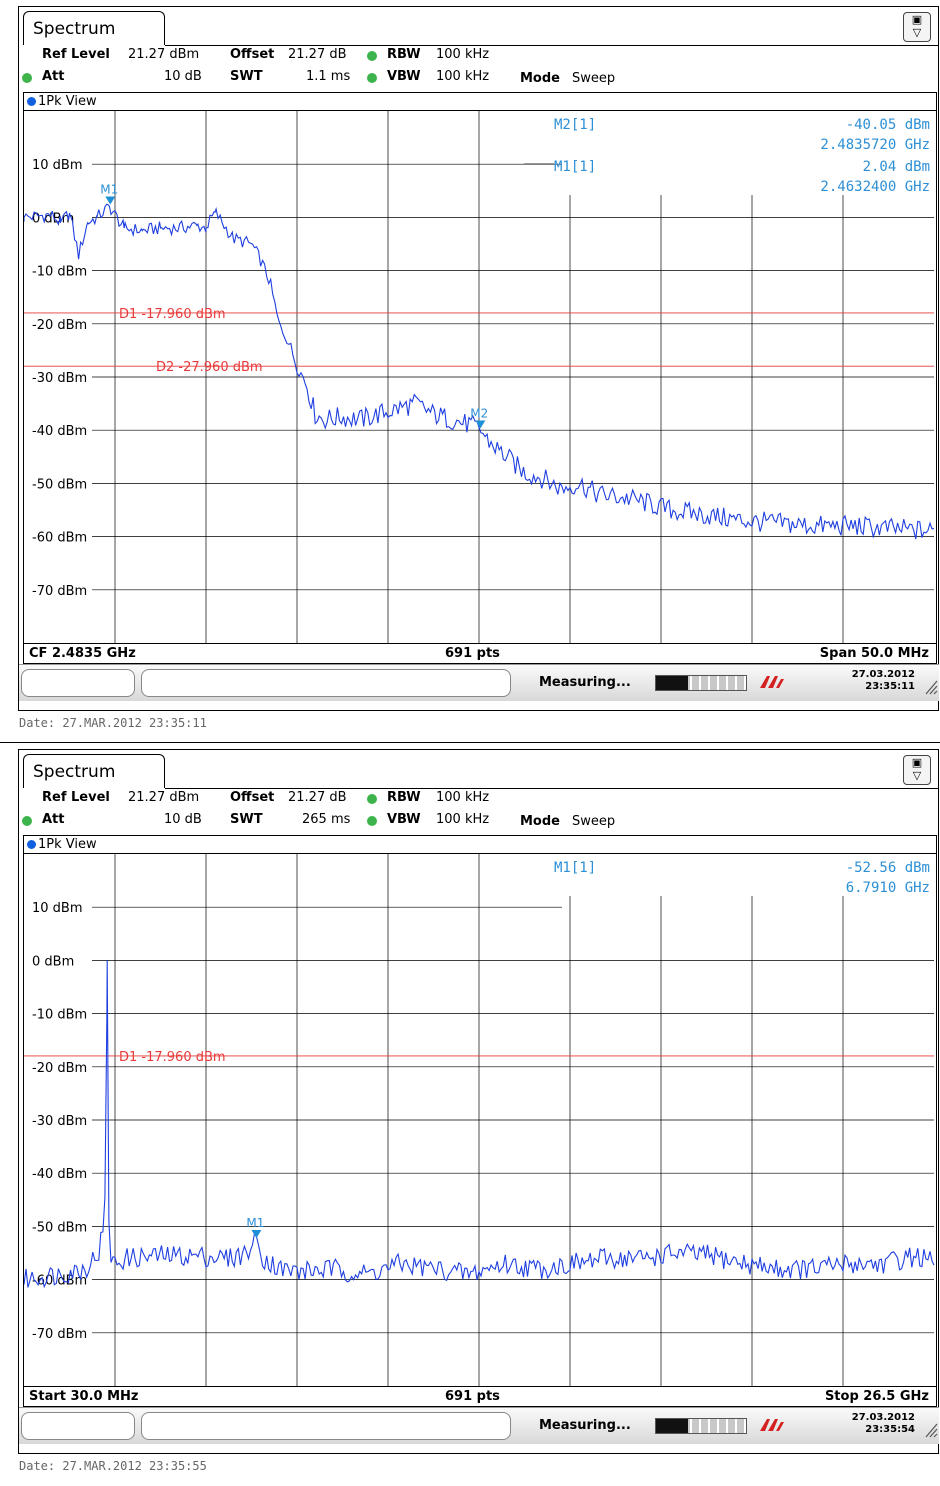 This screenshot has width=940, height=1486. I want to click on date-stamp: Date: 27.MAR.2012 23:35:55, so click(113, 1466).